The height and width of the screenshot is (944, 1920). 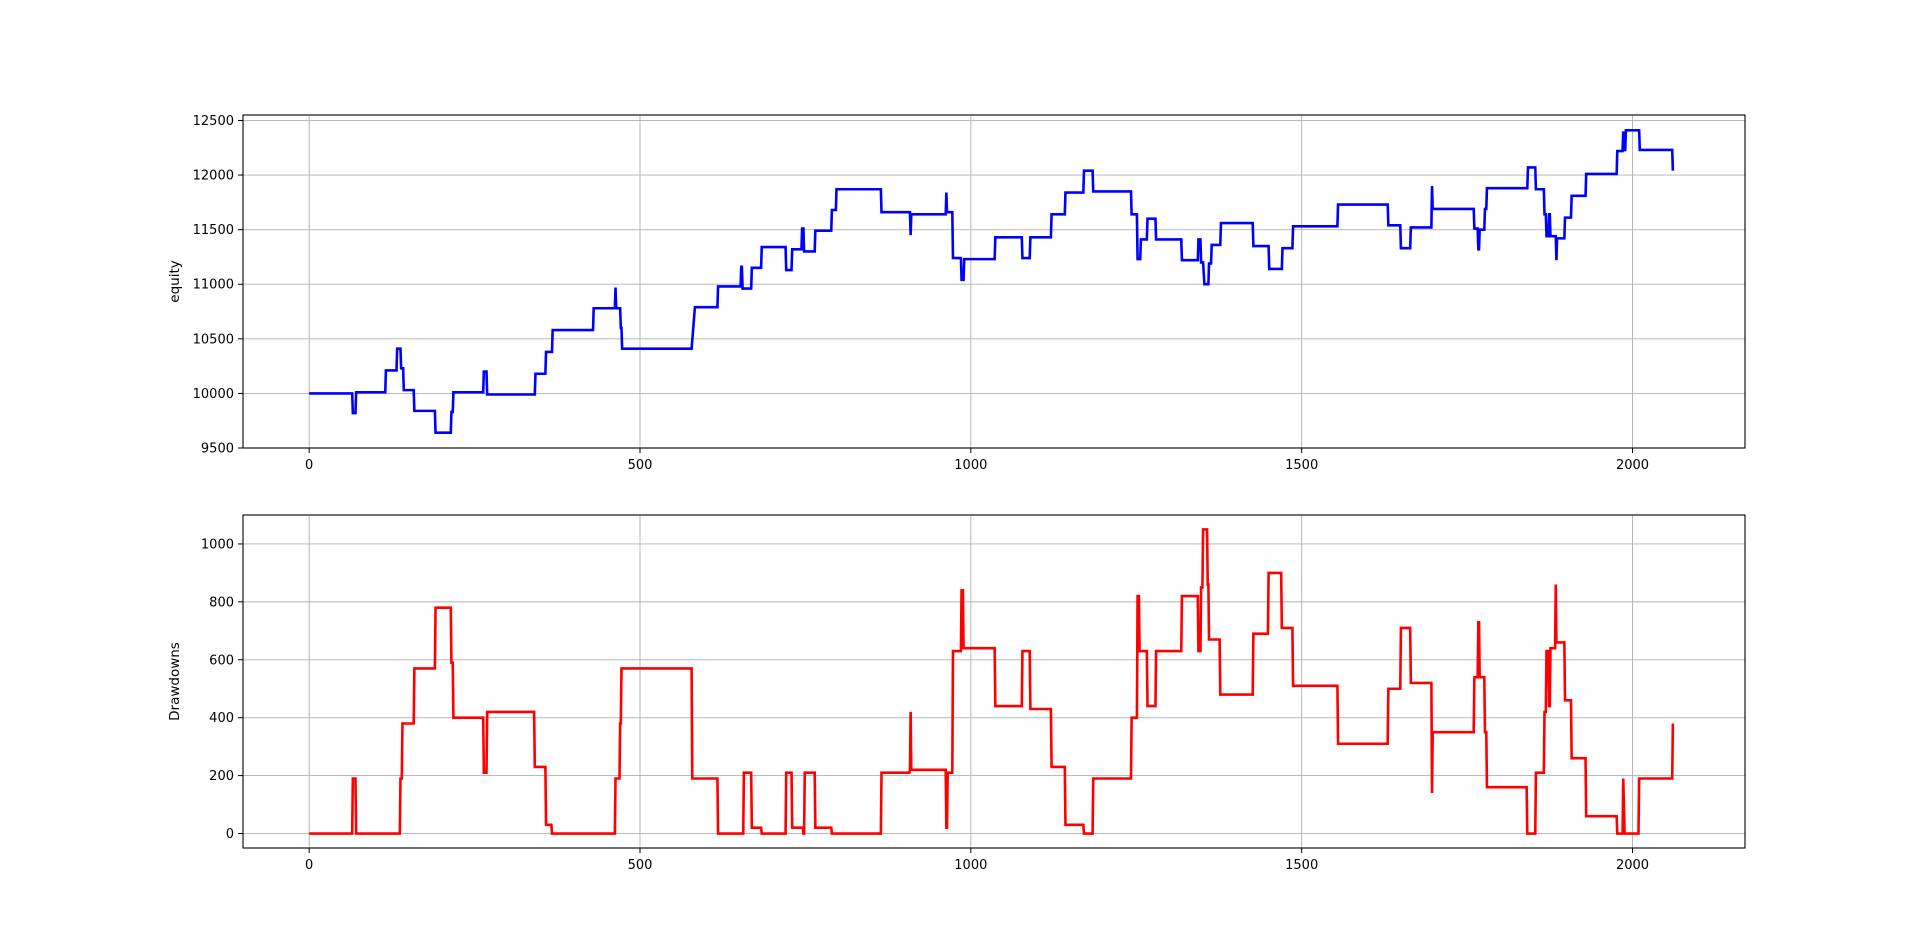 What do you see at coordinates (230, 834) in the screenshot?
I see `drawdowns-y-tick-label: 0` at bounding box center [230, 834].